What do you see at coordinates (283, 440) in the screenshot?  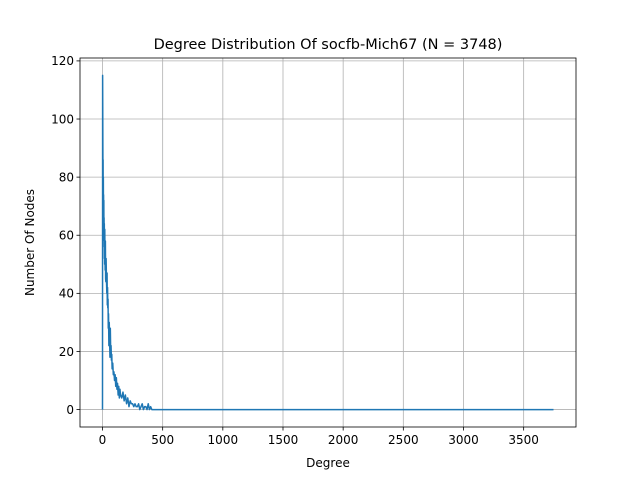 I see `x-tick-label: 1500` at bounding box center [283, 440].